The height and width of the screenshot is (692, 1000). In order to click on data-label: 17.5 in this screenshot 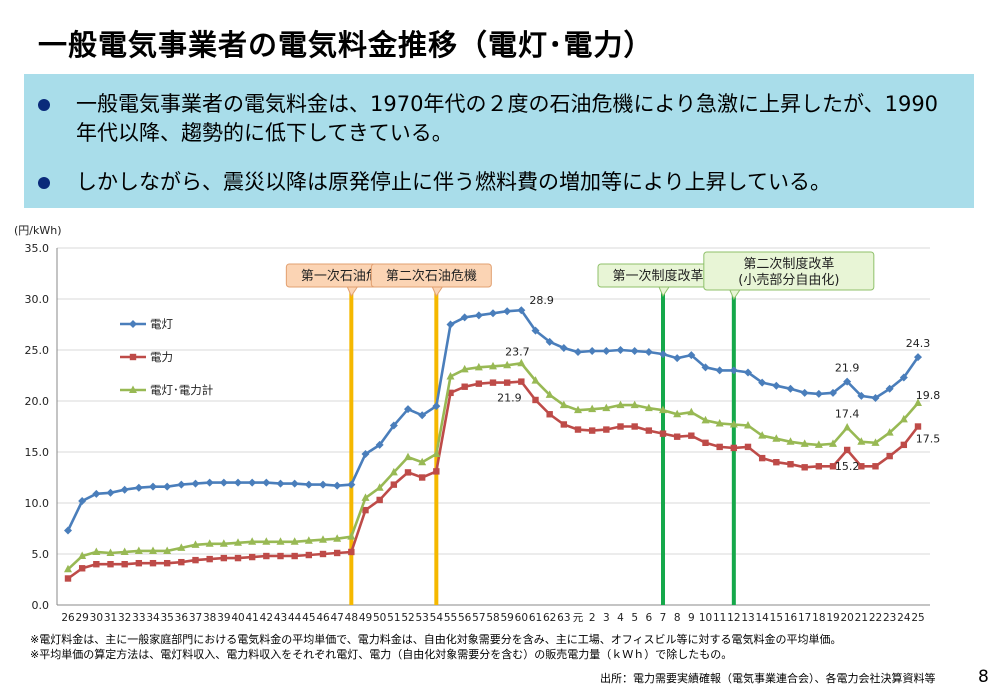, I will do `click(928, 439)`.